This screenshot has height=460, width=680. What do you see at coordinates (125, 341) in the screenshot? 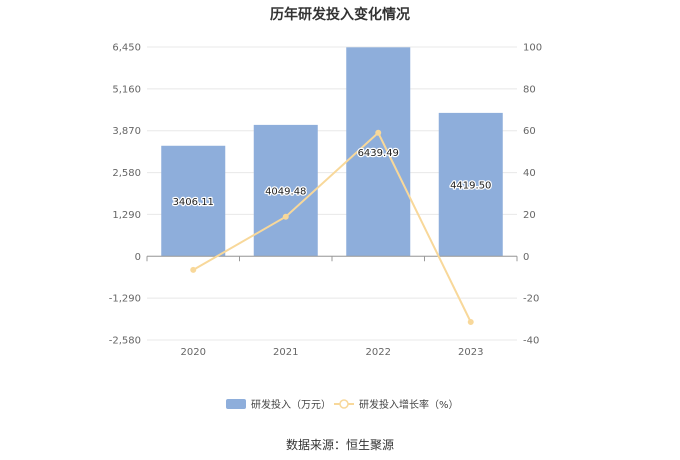
I see `y-left-tick-label: -2,580` at bounding box center [125, 341].